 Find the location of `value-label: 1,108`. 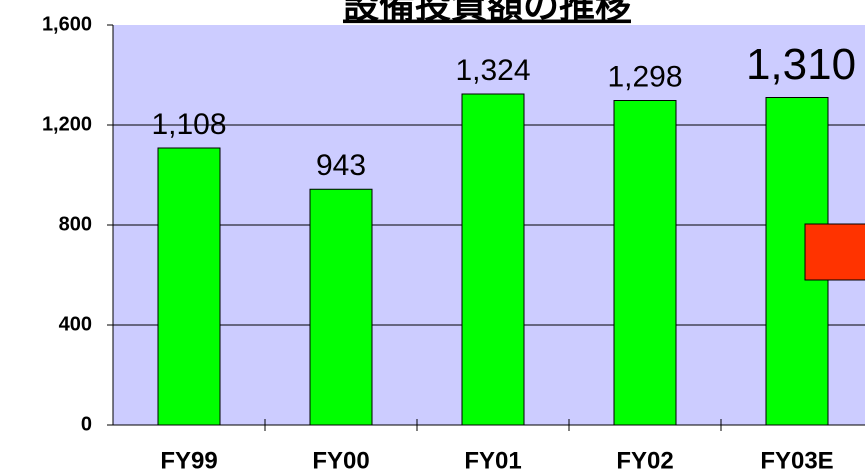

value-label: 1,108 is located at coordinates (188, 124).